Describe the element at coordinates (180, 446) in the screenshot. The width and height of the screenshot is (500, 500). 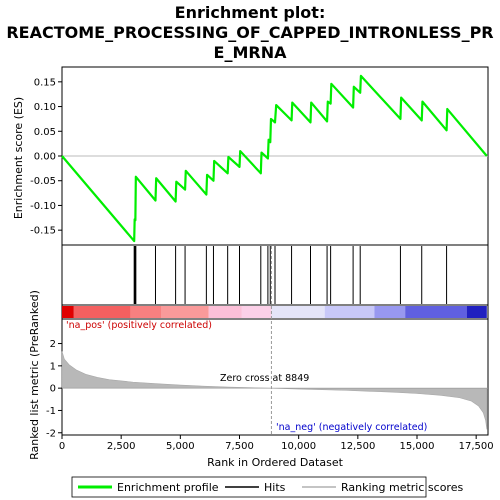
I see `x-tick-label: 5,000` at that location.